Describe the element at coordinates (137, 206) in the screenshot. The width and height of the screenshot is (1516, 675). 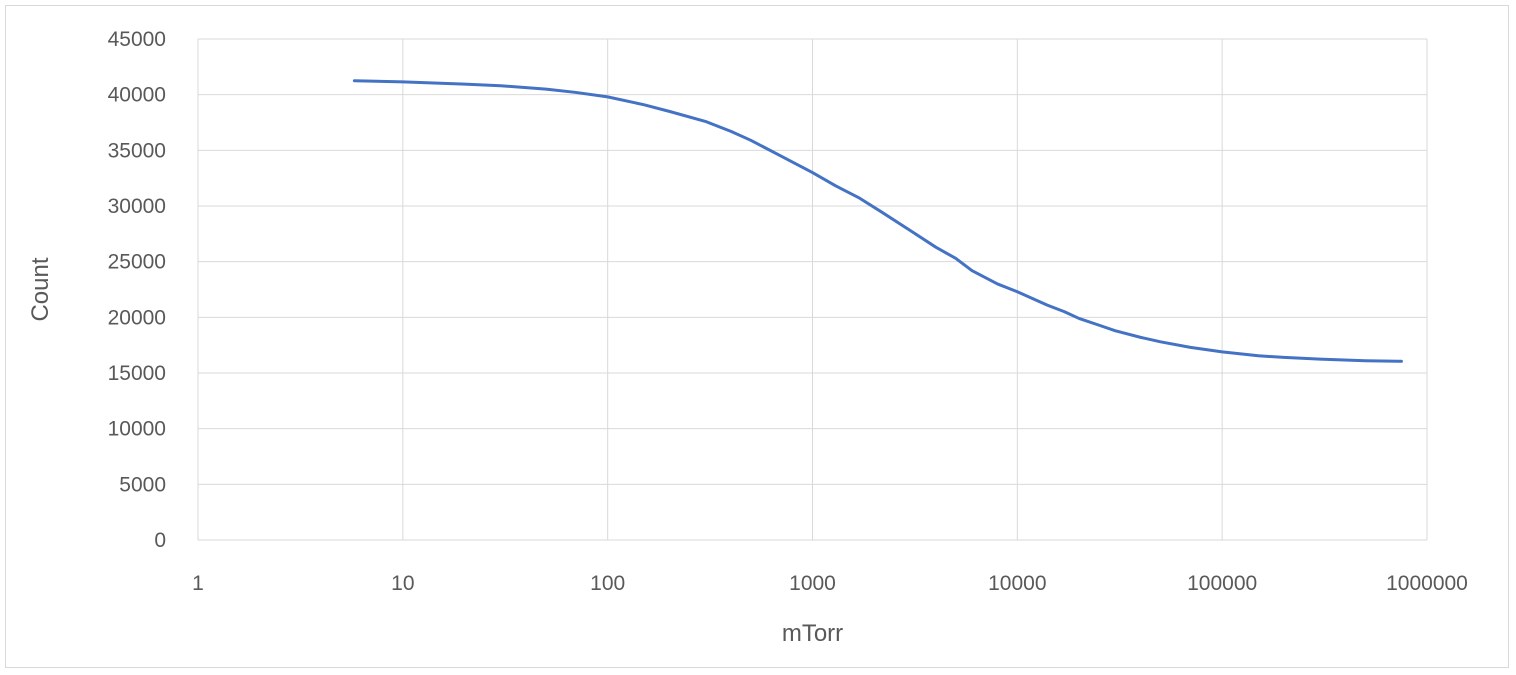
I see `y-tick-label: 30000` at that location.